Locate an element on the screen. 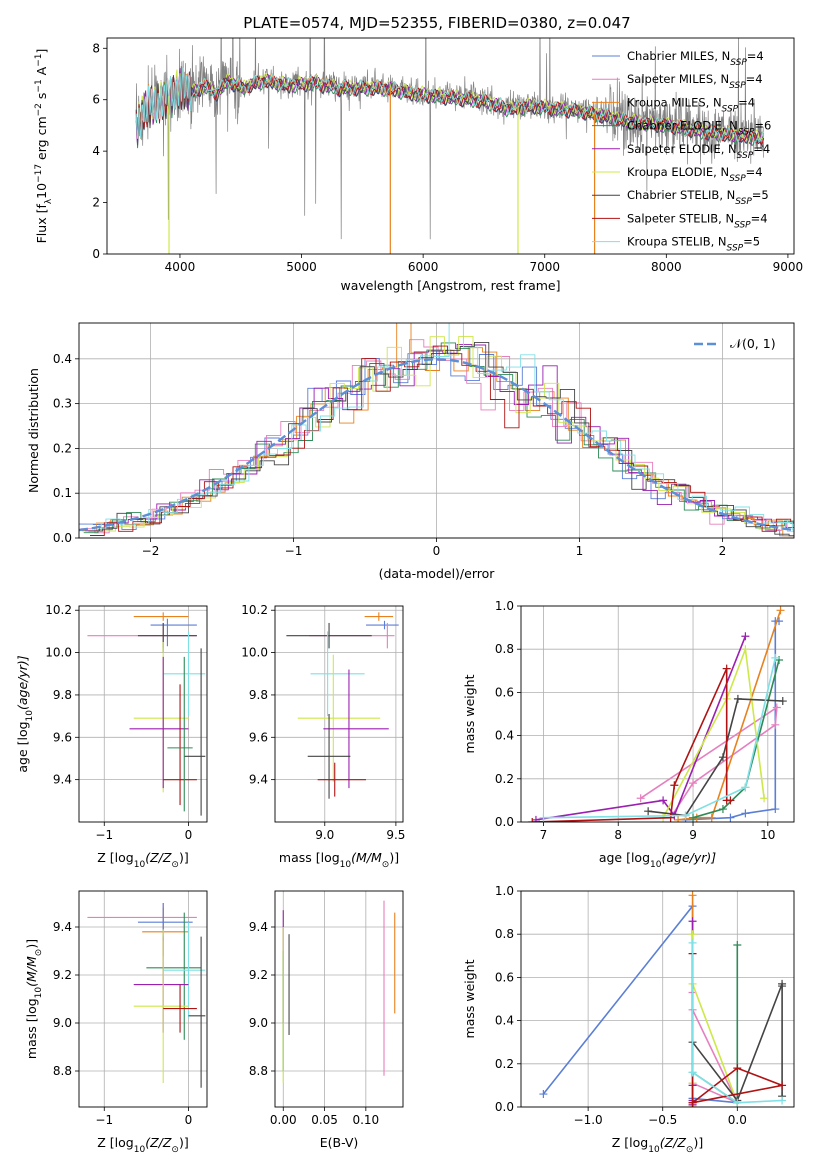  massweight_vs_age-xtick-label: 10 is located at coordinates (767, 835).